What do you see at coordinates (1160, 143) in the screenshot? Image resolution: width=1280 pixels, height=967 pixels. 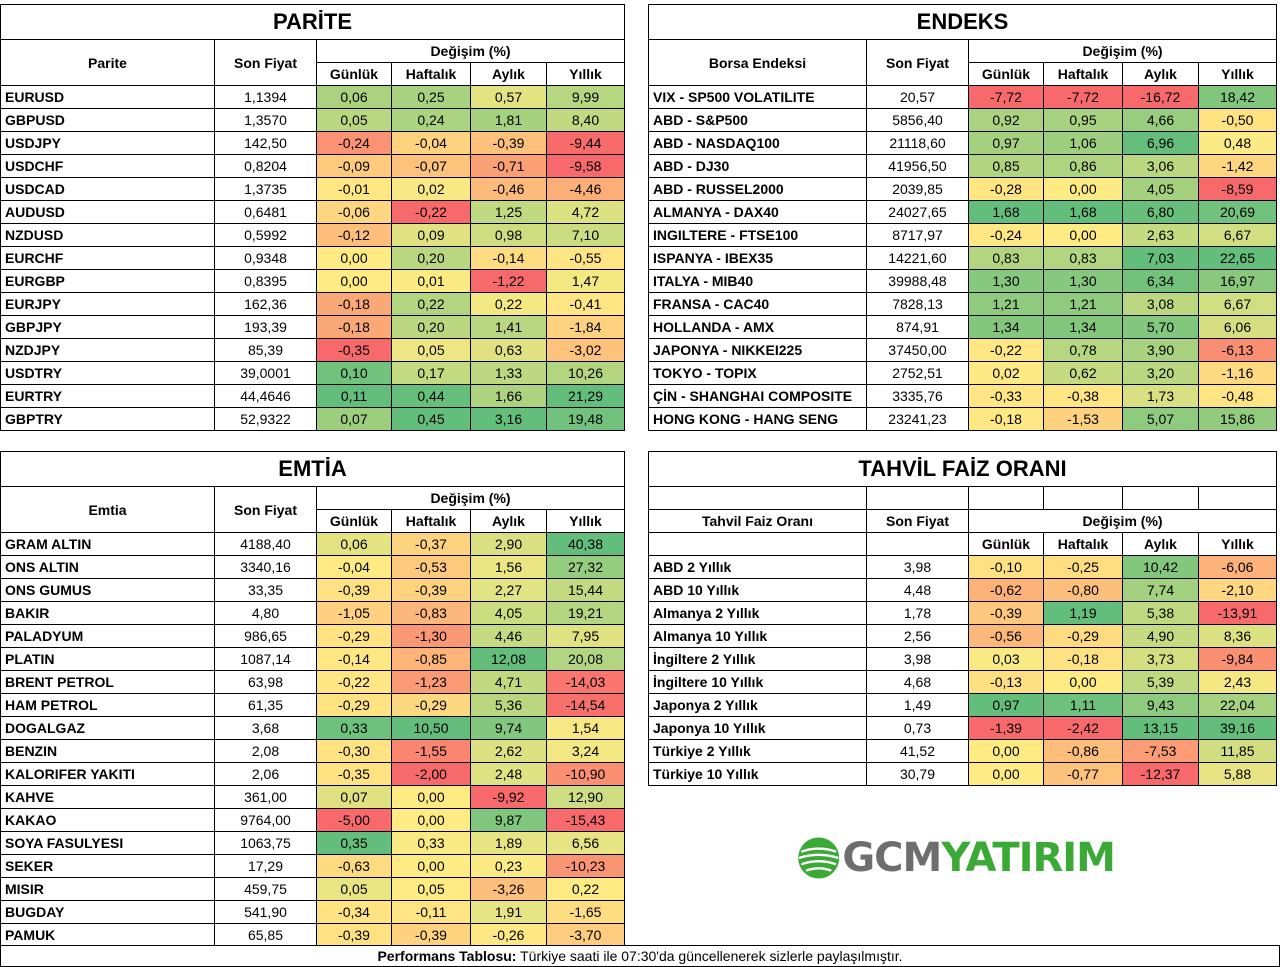 I see `row-change-m: 6,96` at bounding box center [1160, 143].